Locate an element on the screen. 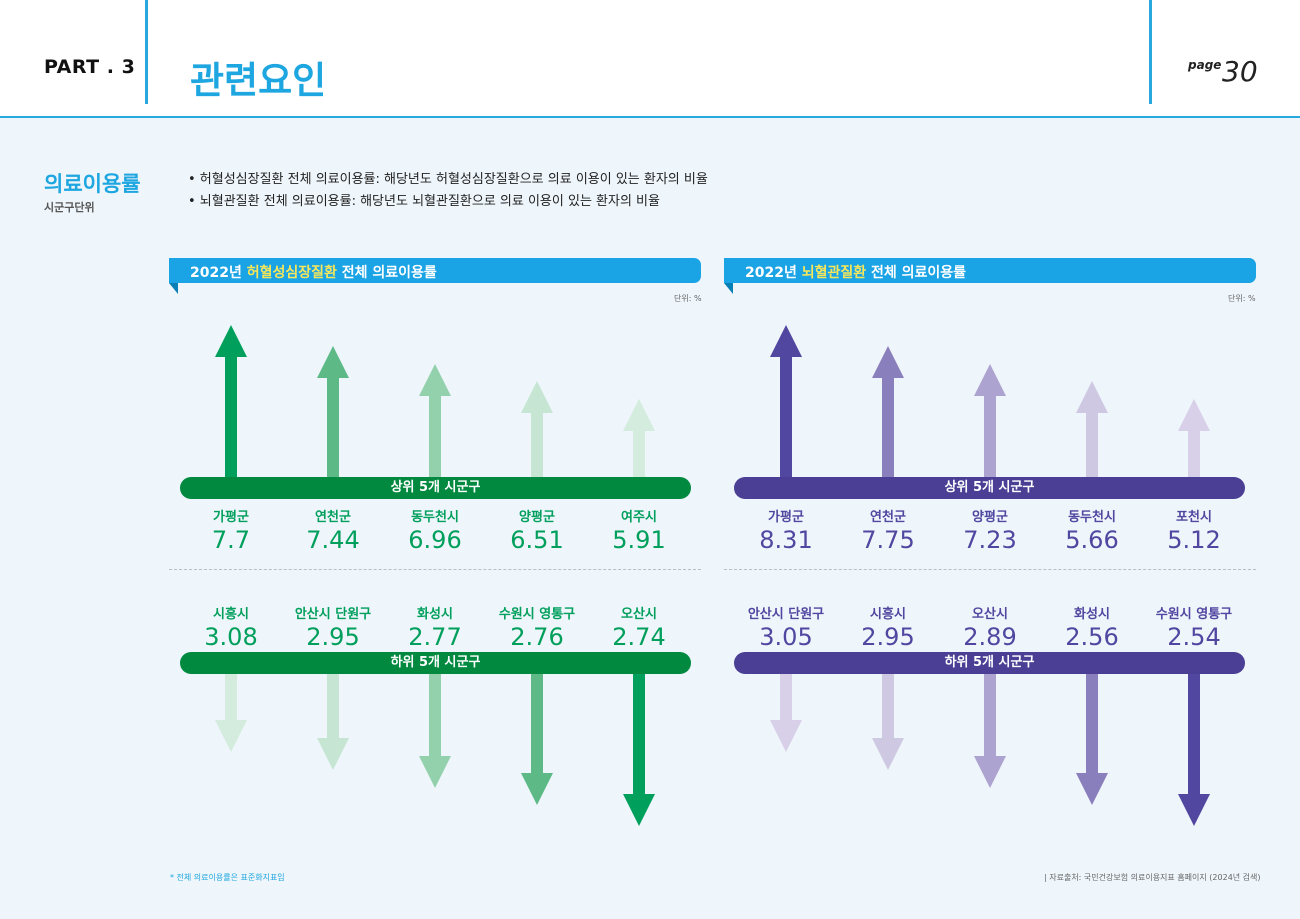 The image size is (1300, 919). top-region-item: 양평군 6.51 is located at coordinates (537, 529).